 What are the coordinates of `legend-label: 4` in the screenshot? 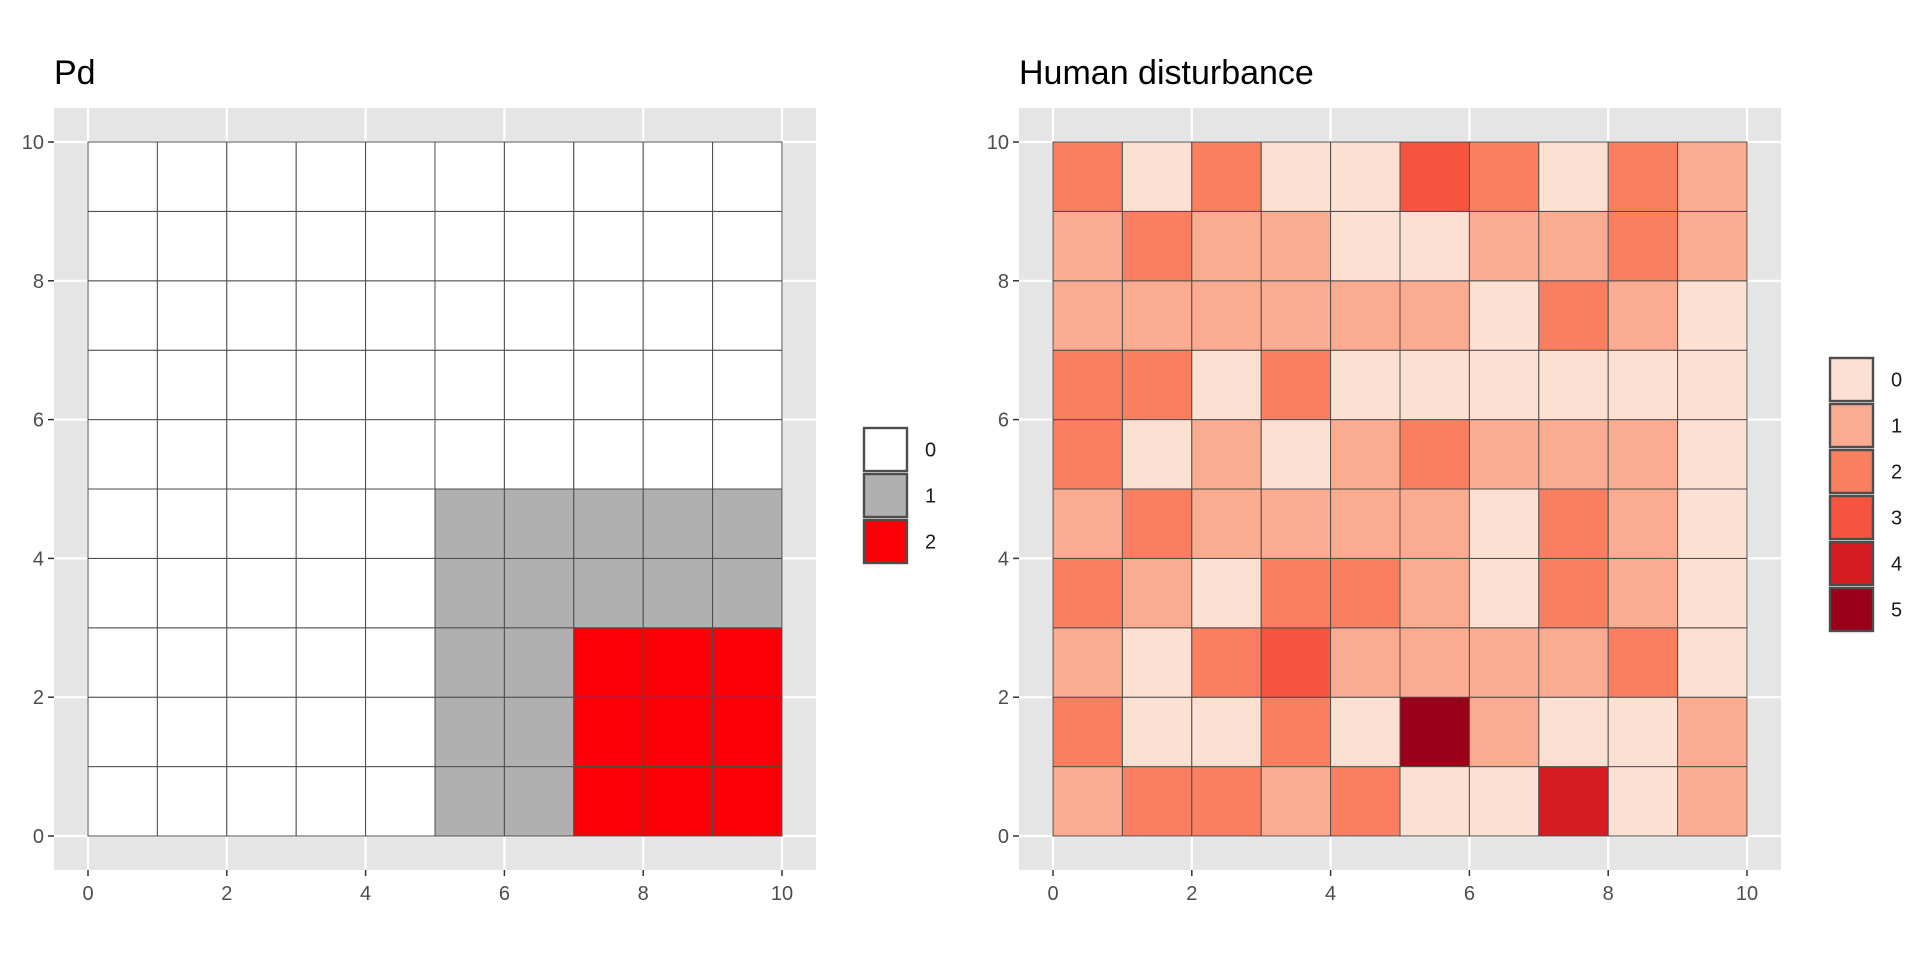 It's located at (1896, 565).